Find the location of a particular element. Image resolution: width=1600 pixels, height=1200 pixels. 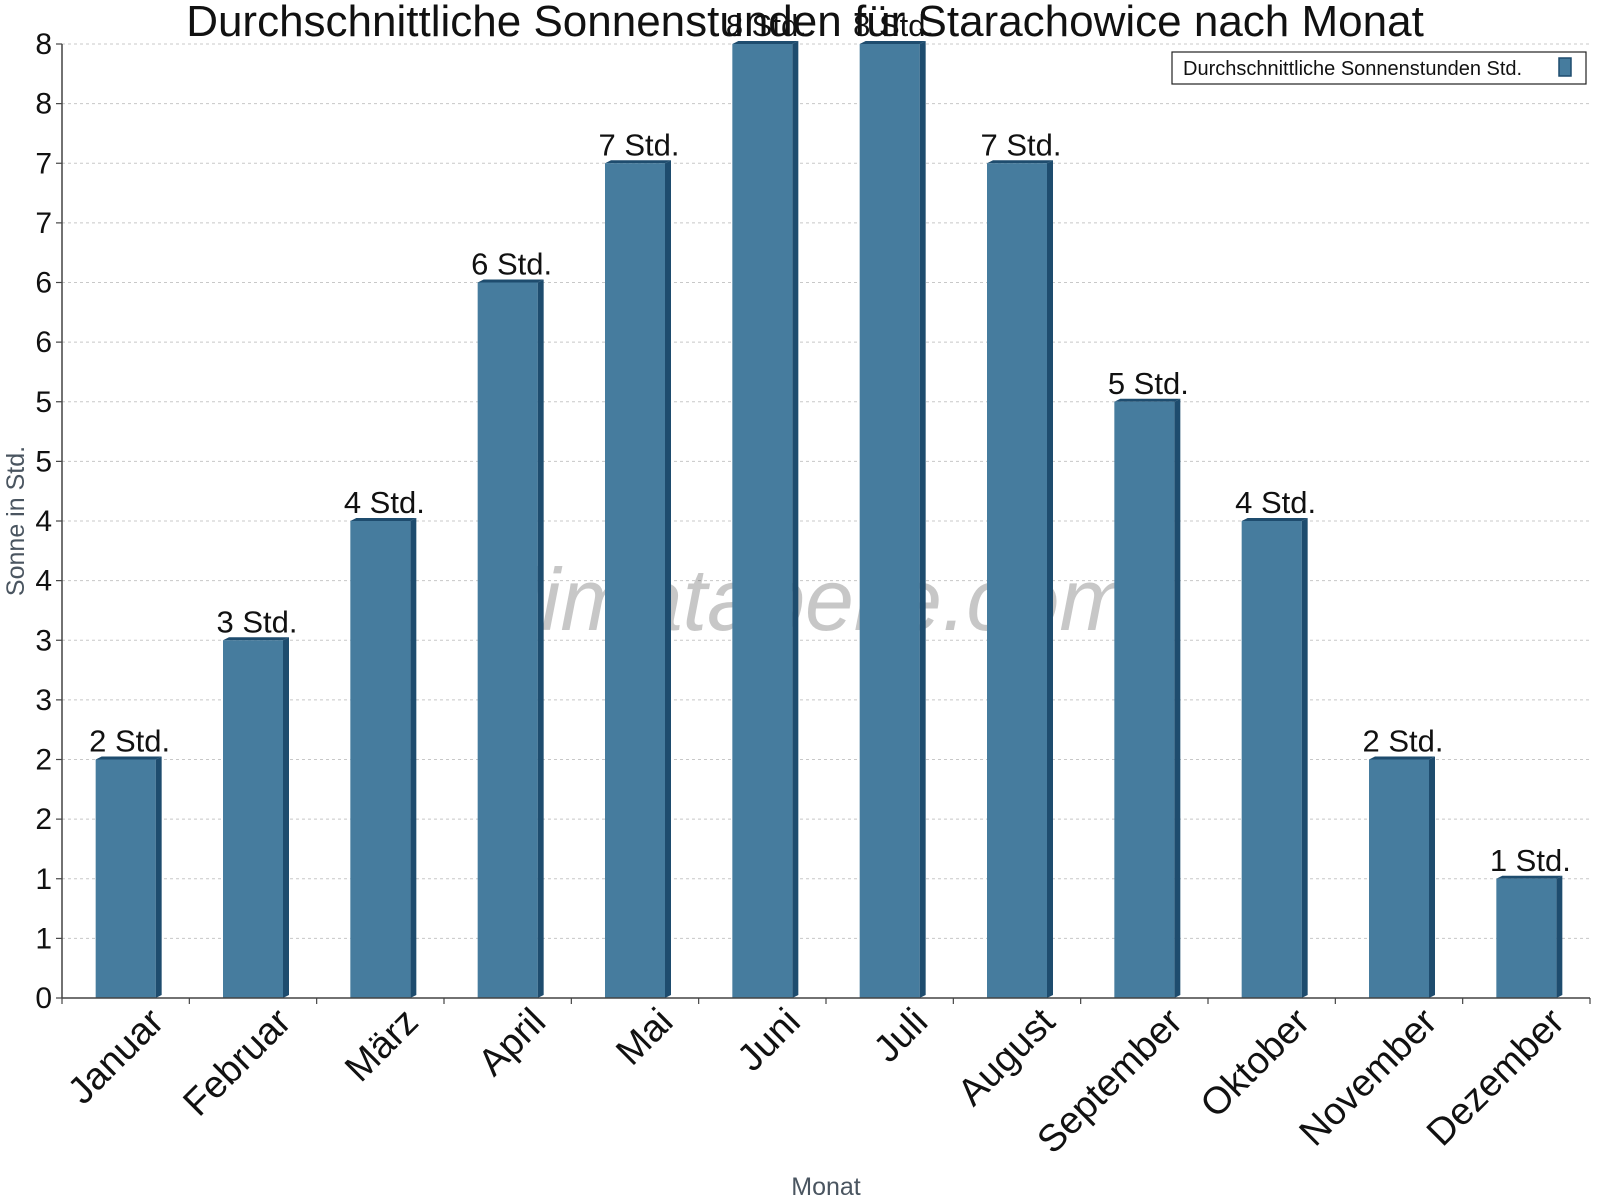

bar-september is located at coordinates (1147, 698).